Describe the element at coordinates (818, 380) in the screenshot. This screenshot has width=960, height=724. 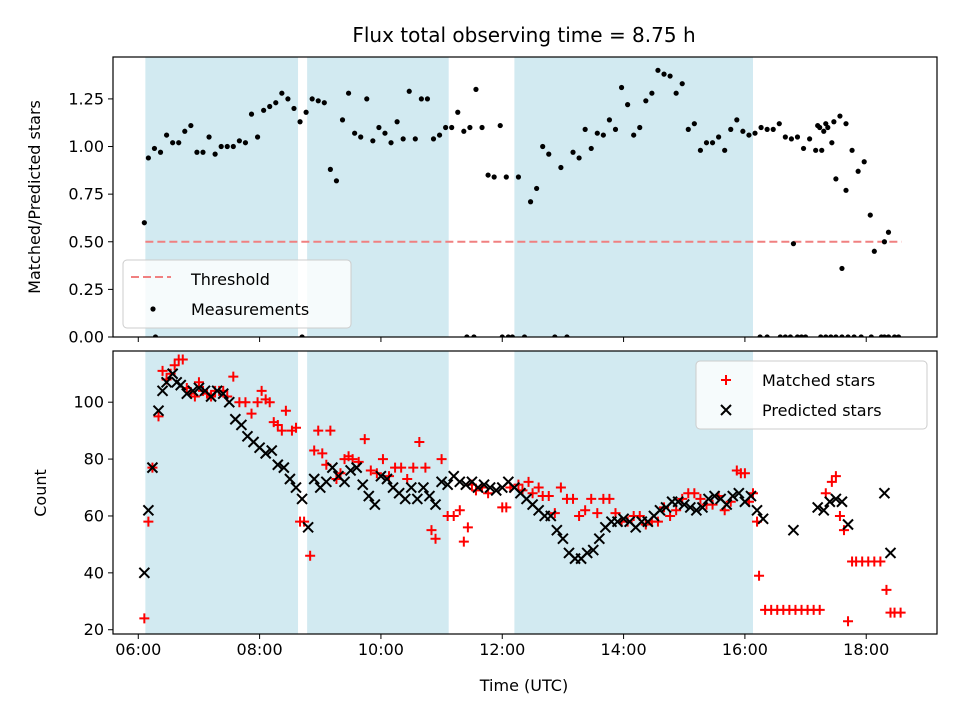
I see `legend-label: Matched stars` at that location.